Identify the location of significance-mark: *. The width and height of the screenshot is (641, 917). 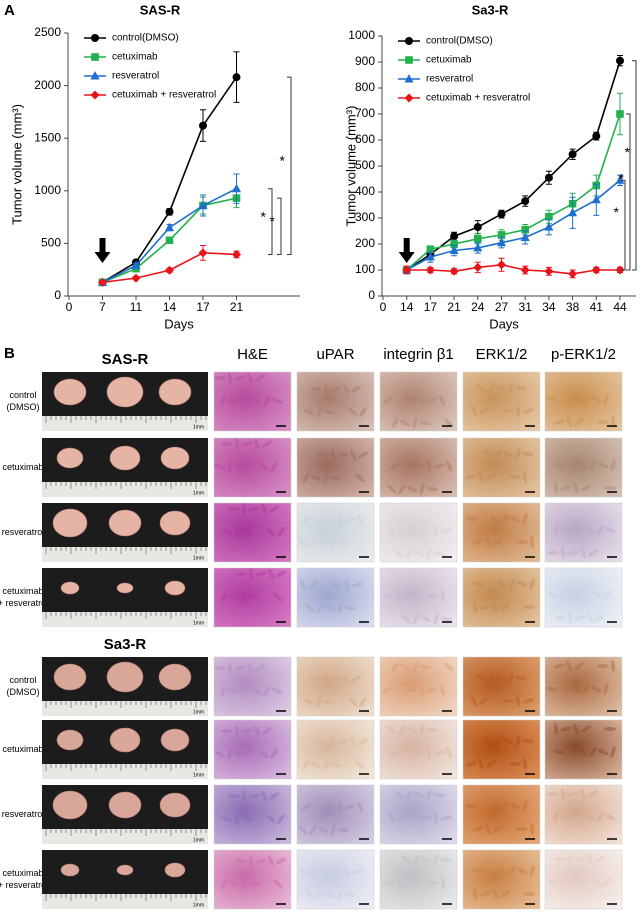
(283, 161).